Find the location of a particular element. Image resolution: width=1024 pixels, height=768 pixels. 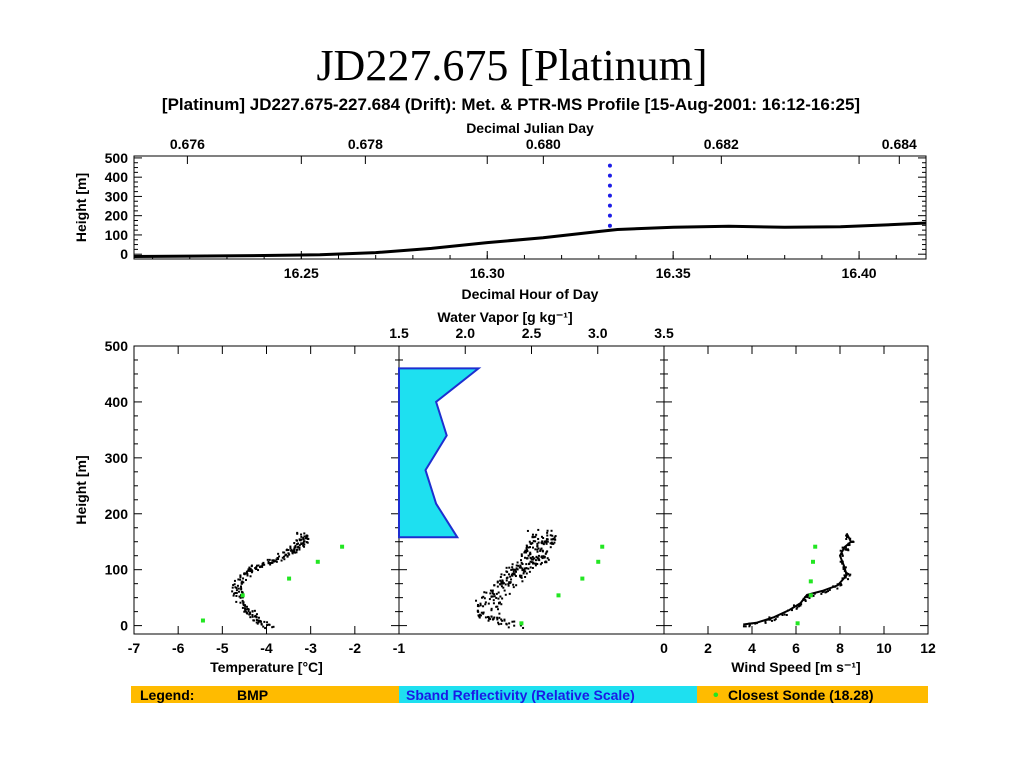

profile-frame is located at coordinates (266, 490).